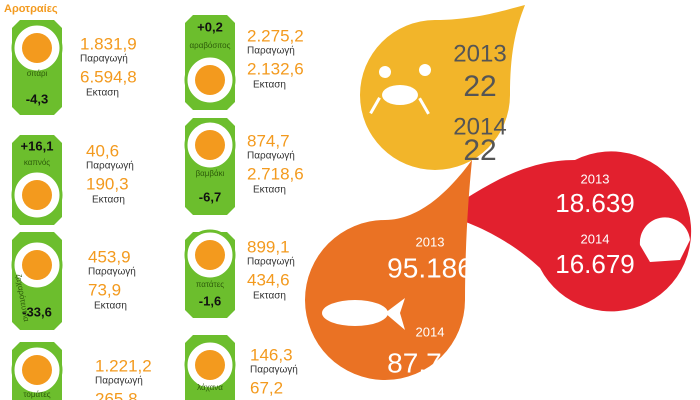 Image resolution: width=700 pixels, height=400 pixels. What do you see at coordinates (37, 145) in the screenshot?
I see `crop-change: +16,1` at bounding box center [37, 145].